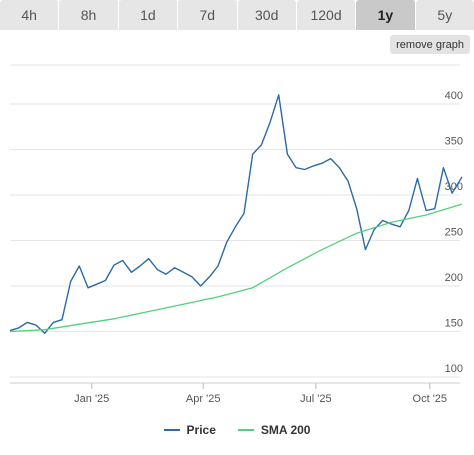  I want to click on y-tick-label: 100, so click(454, 369).